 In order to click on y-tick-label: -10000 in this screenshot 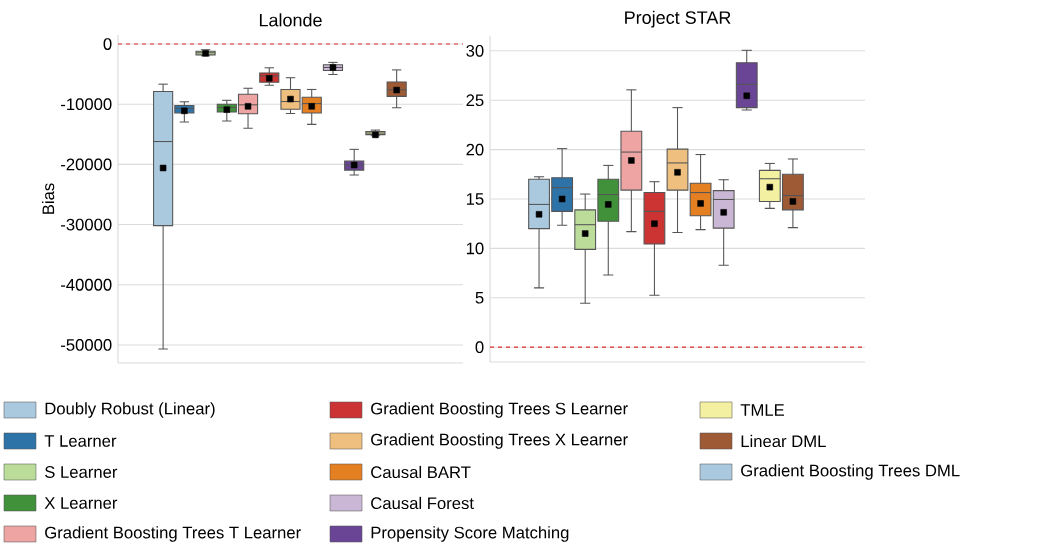, I will do `click(86, 104)`.